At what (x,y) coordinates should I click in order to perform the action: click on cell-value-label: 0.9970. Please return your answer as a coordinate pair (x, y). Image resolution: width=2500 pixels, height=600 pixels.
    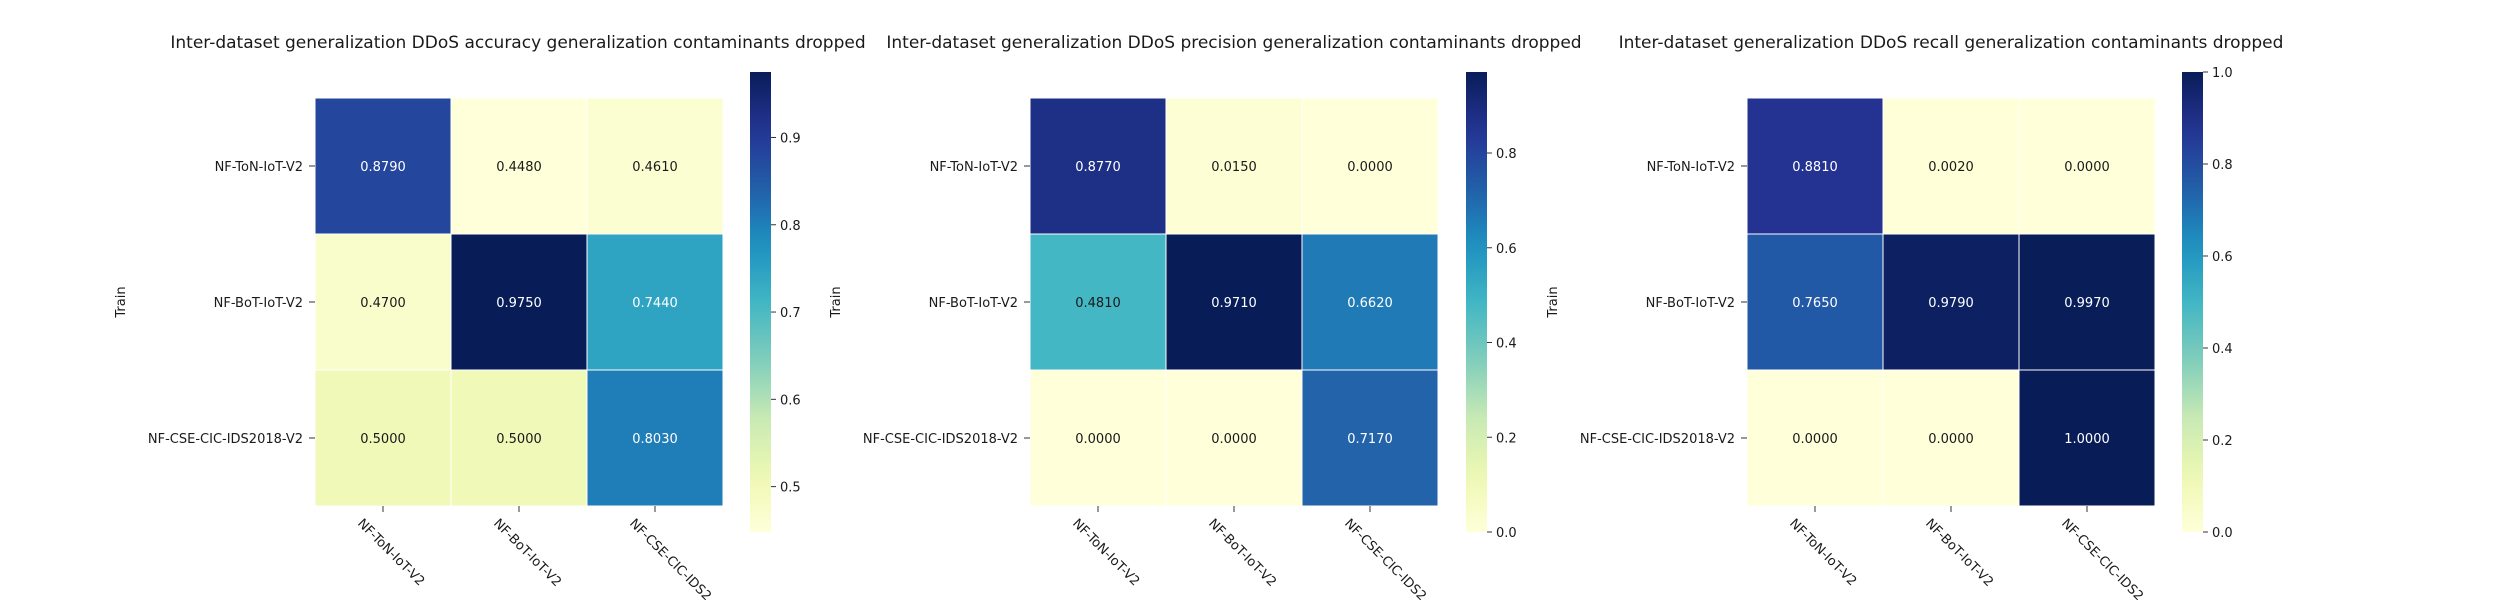
    Looking at the image, I should click on (2087, 303).